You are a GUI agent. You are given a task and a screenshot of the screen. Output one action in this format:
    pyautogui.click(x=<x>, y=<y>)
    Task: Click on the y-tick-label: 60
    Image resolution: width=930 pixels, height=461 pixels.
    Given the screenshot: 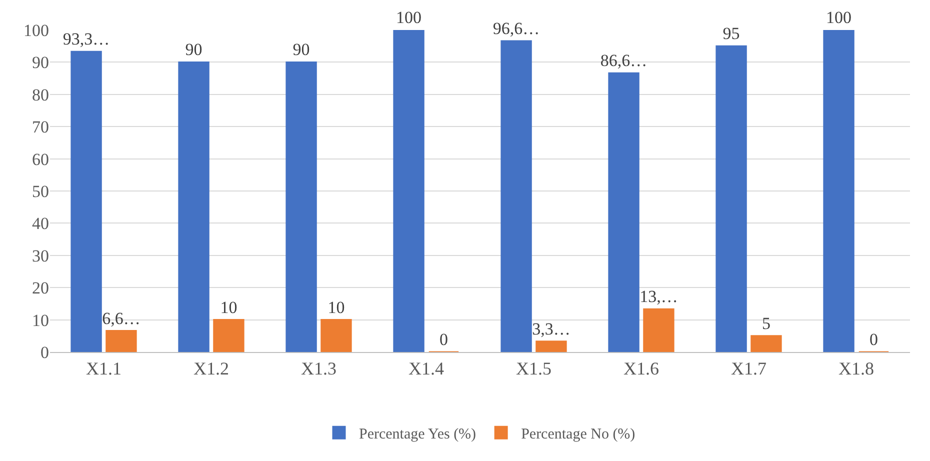 What is the action you would take?
    pyautogui.click(x=40, y=159)
    